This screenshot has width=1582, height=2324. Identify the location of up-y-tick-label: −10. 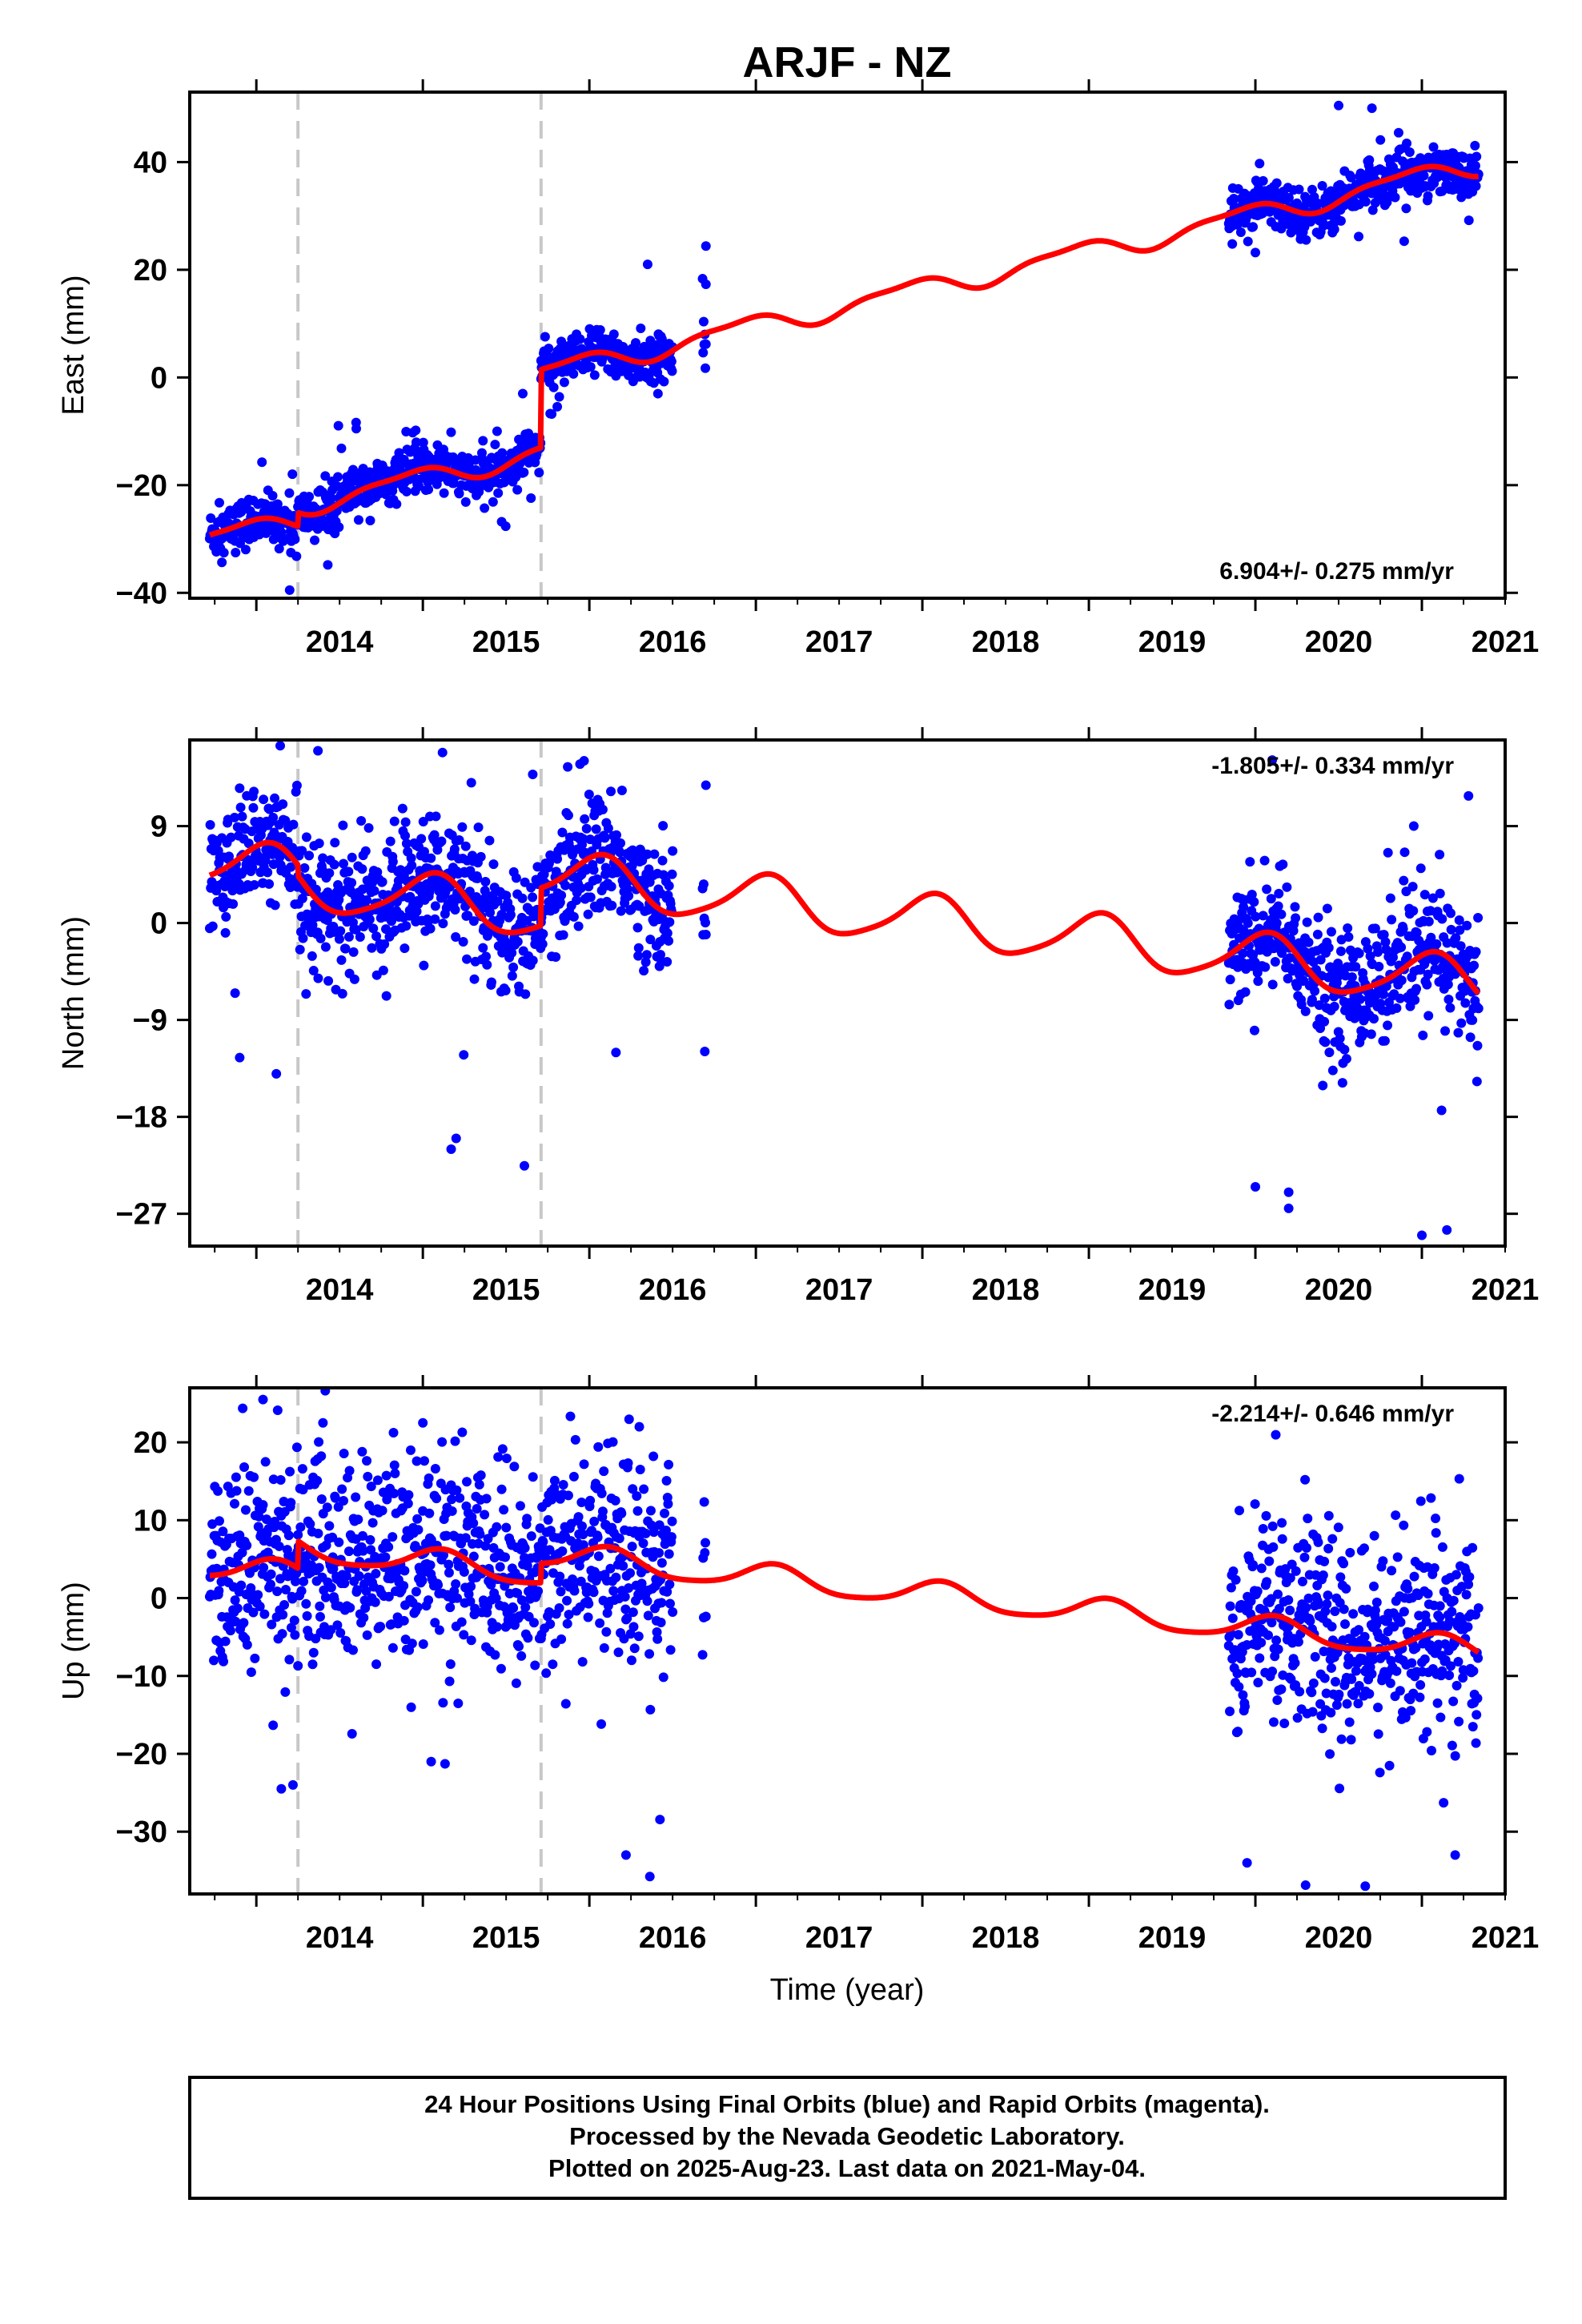
(141, 1677).